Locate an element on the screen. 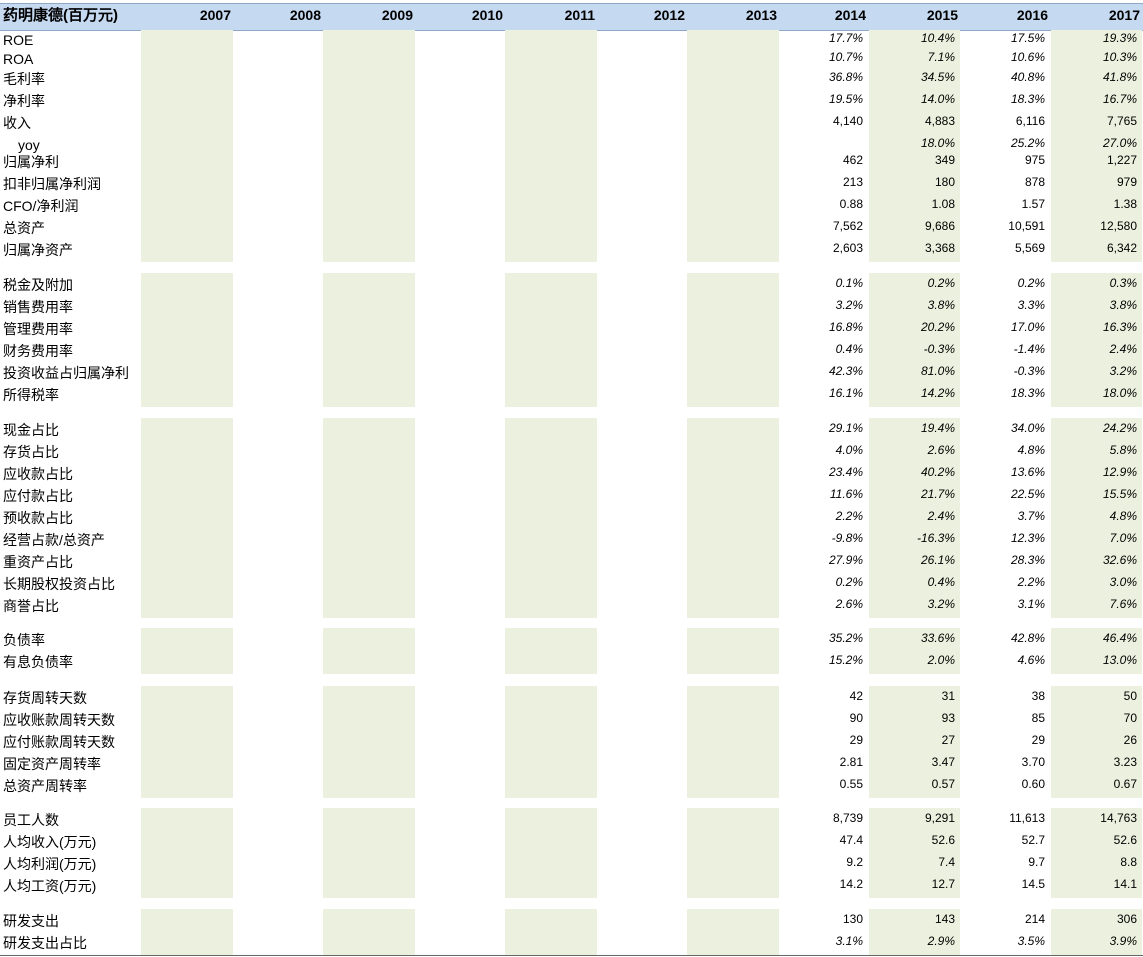 The image size is (1143, 957). cell-value: 17.0% is located at coordinates (1027, 327).